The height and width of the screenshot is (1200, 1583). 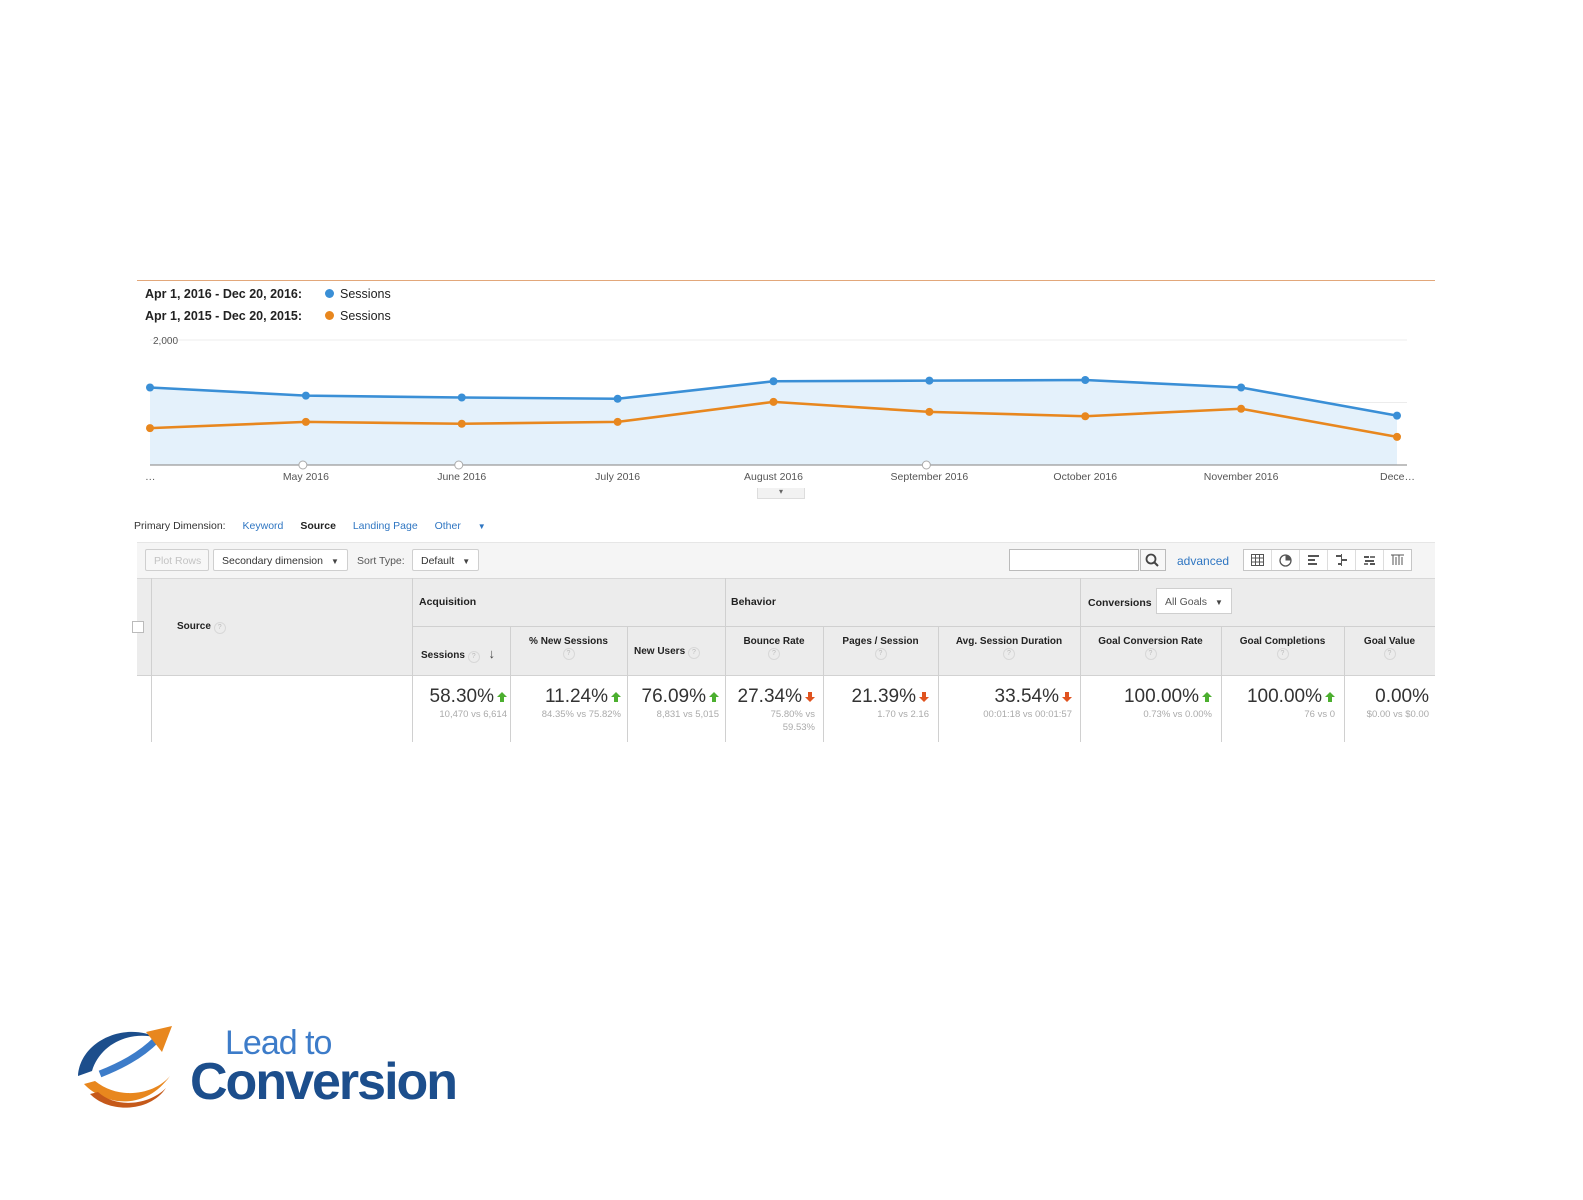 I want to click on new-sessions-comparison: 84.35% vs 75.82%, so click(x=581, y=715).